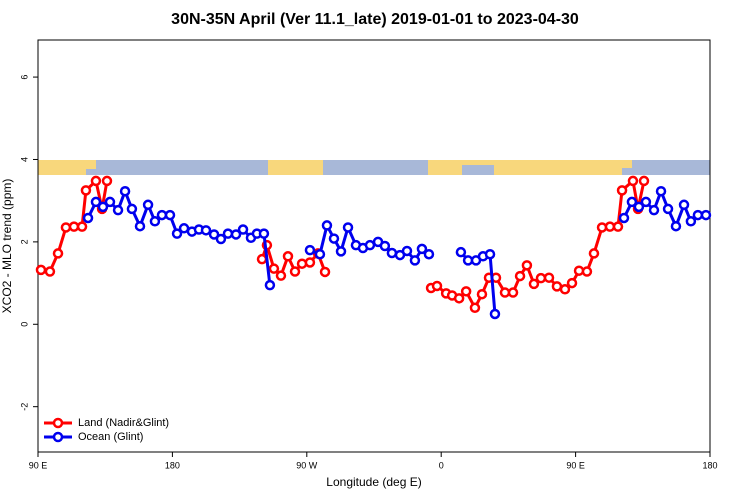  Describe the element at coordinates (24, 77) in the screenshot. I see `y-tick-label: 6` at that location.